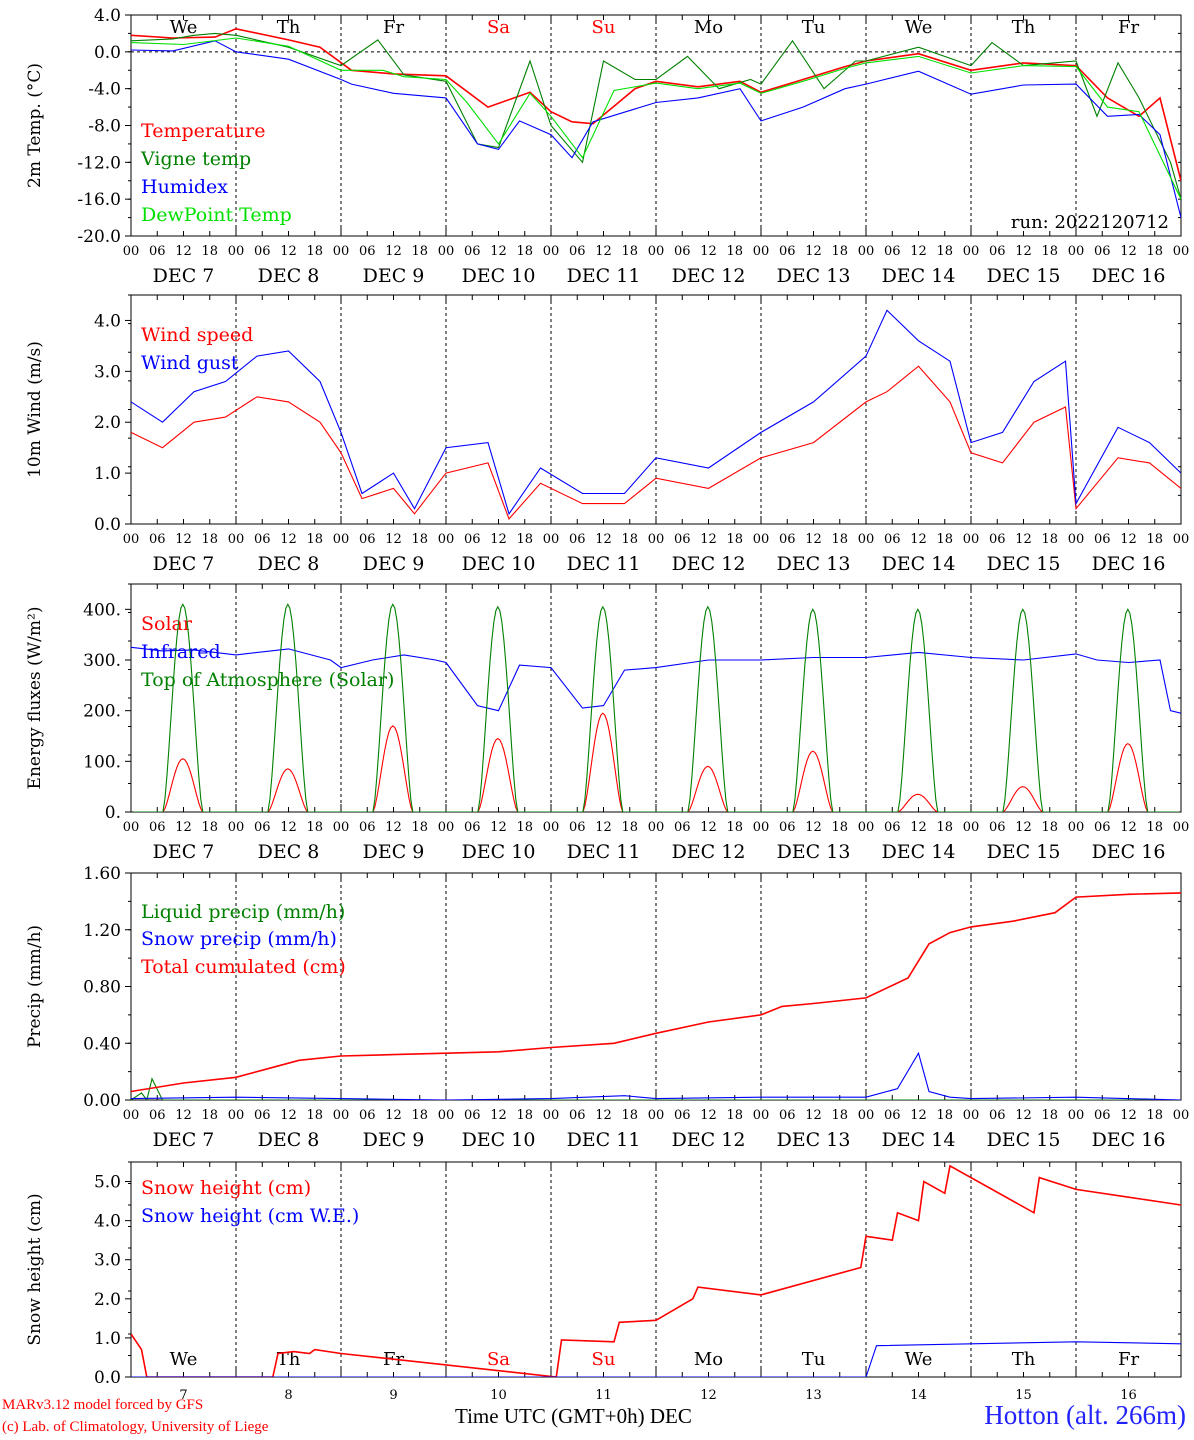 The width and height of the screenshot is (1194, 1440). What do you see at coordinates (708, 1359) in the screenshot?
I see `day-name: Mo` at bounding box center [708, 1359].